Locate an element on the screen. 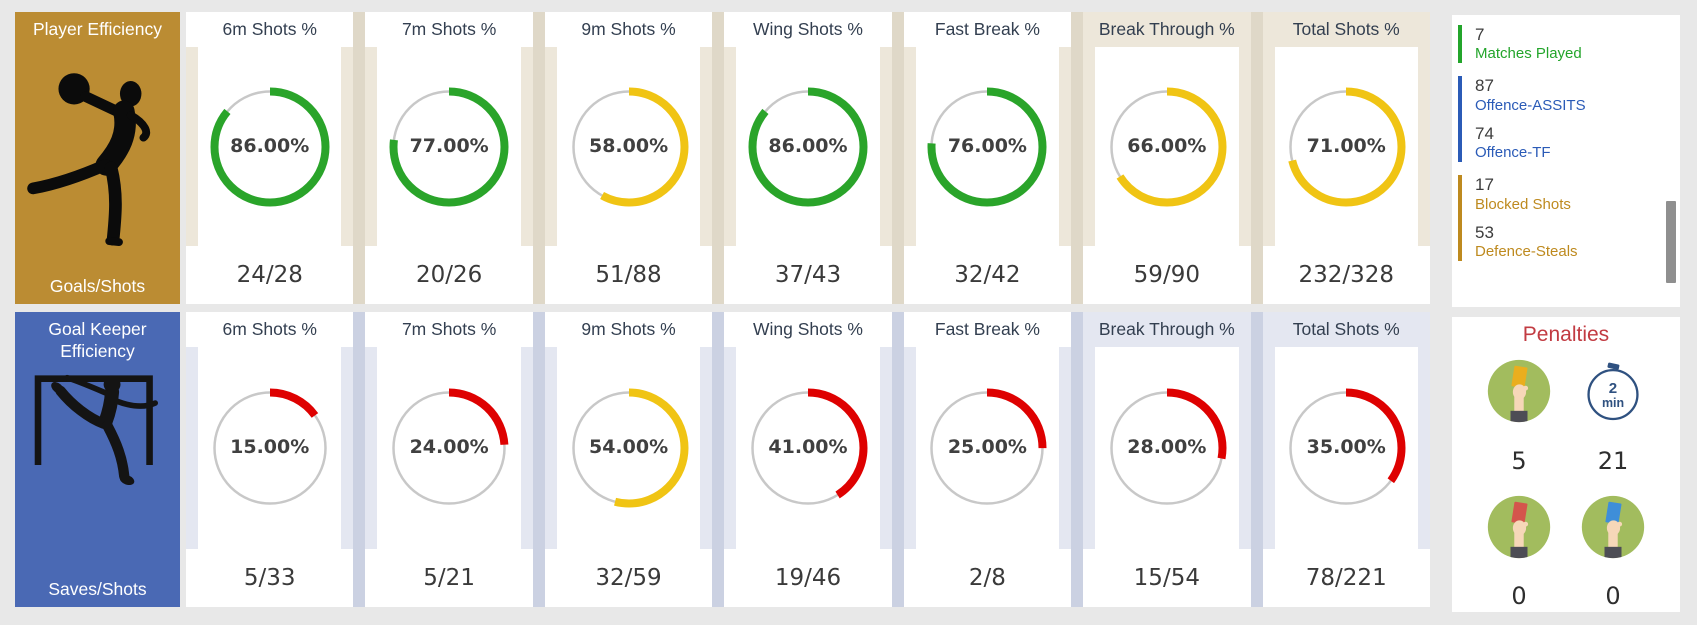 This screenshot has height=625, width=1697. keeper-panel-title: Goal Keeper Efficiency is located at coordinates (97, 340).